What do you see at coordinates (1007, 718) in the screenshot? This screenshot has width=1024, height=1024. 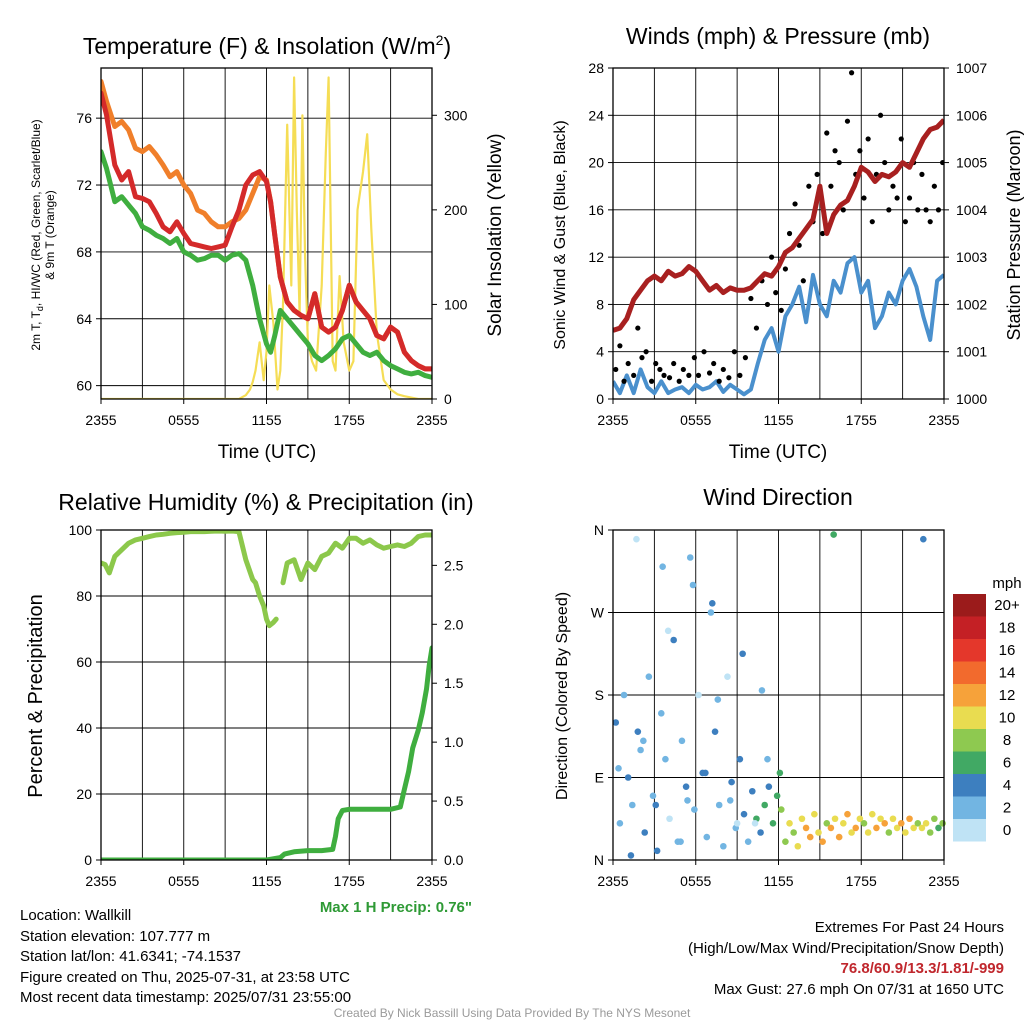 I see `legend-label: 10` at bounding box center [1007, 718].